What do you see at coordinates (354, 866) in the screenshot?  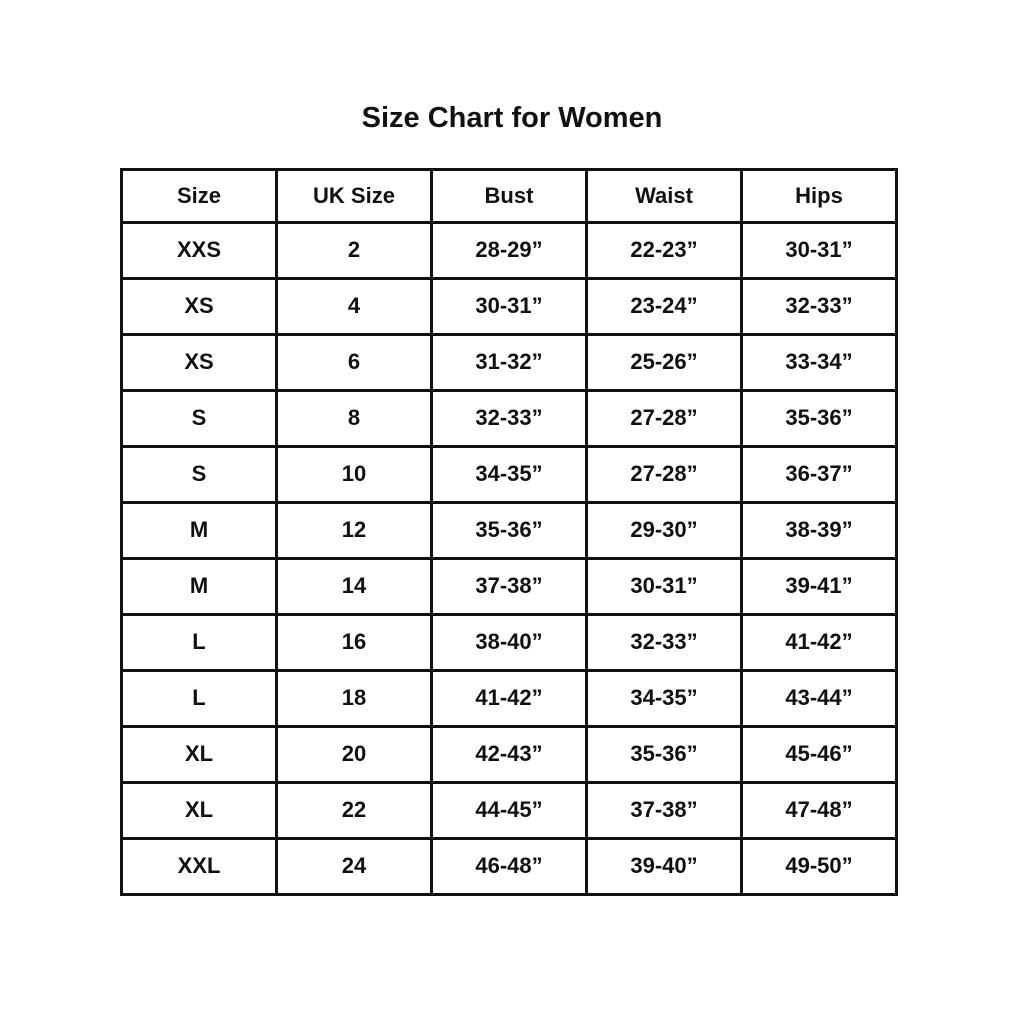 I see `table-cell: 24` at bounding box center [354, 866].